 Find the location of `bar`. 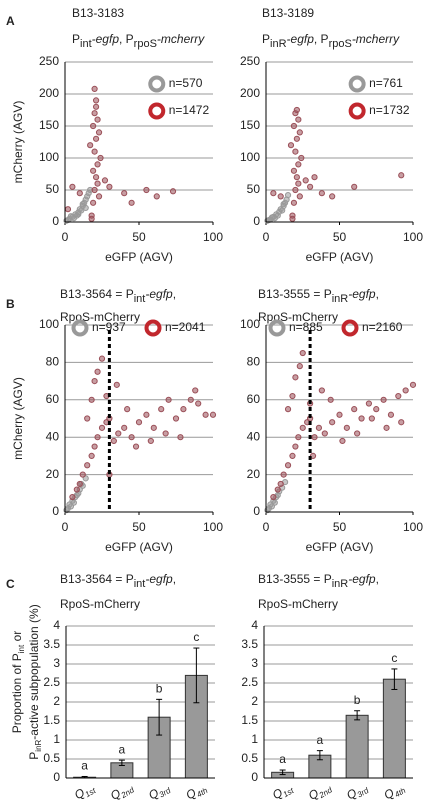

bar is located at coordinates (357, 746).